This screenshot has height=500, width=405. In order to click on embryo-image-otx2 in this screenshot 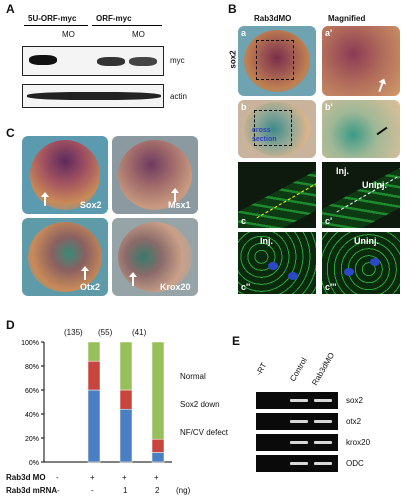, I will do `click(65, 257)`.